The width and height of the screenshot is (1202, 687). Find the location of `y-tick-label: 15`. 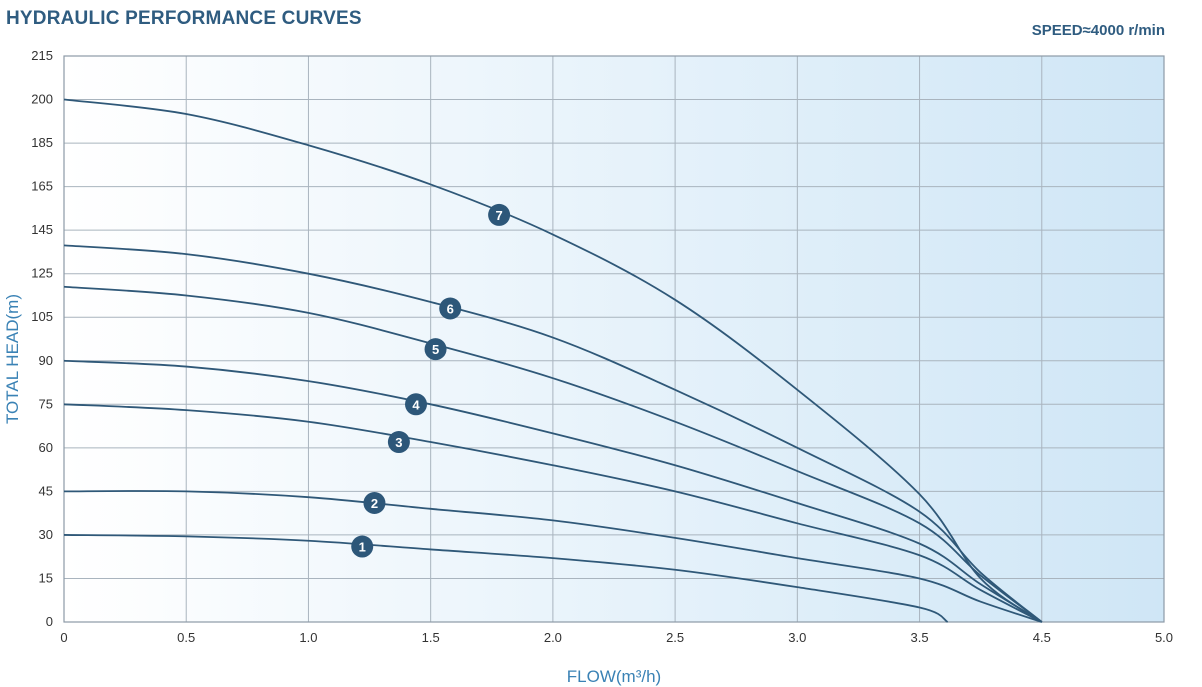

y-tick-label: 15 is located at coordinates (46, 577).